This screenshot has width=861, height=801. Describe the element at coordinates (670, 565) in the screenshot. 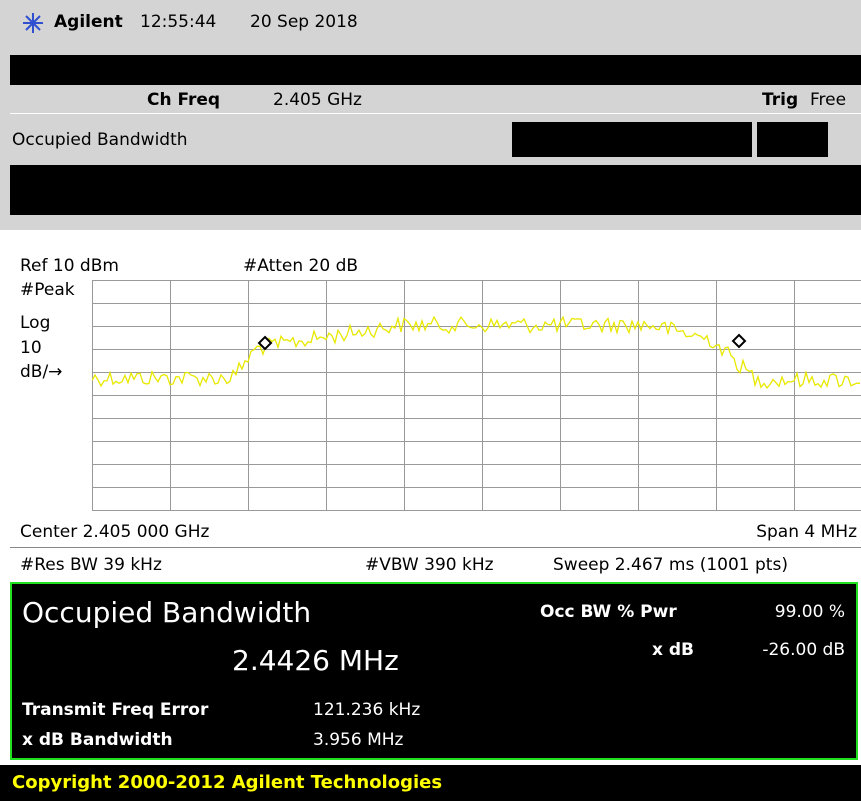

I see `sweep: Sweep 2.467 ms (1001 pts)` at that location.